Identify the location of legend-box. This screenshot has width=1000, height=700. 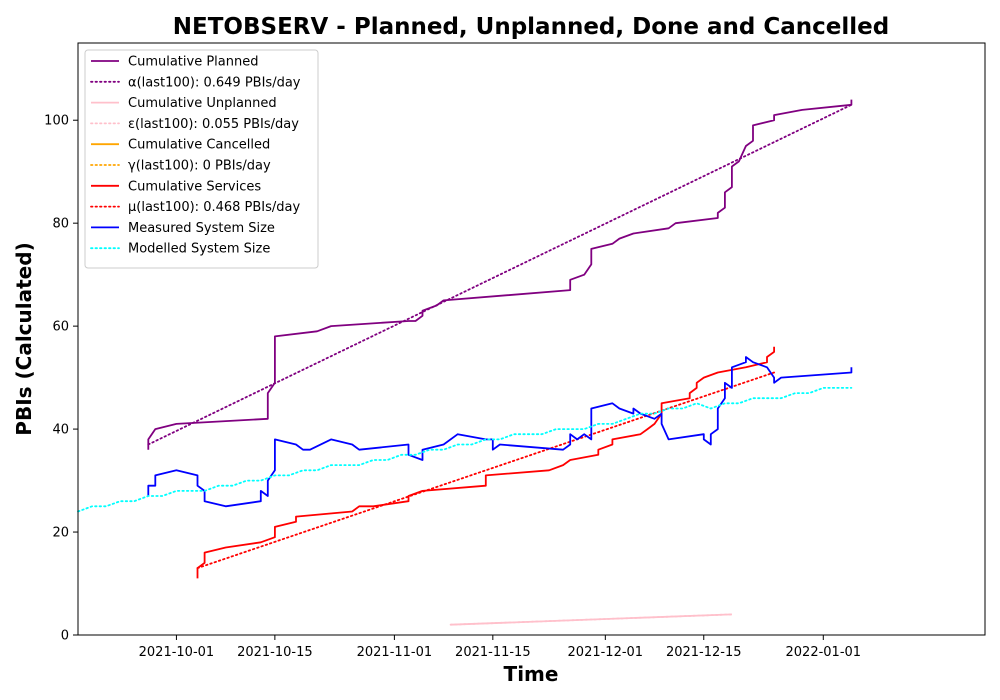
(201, 159).